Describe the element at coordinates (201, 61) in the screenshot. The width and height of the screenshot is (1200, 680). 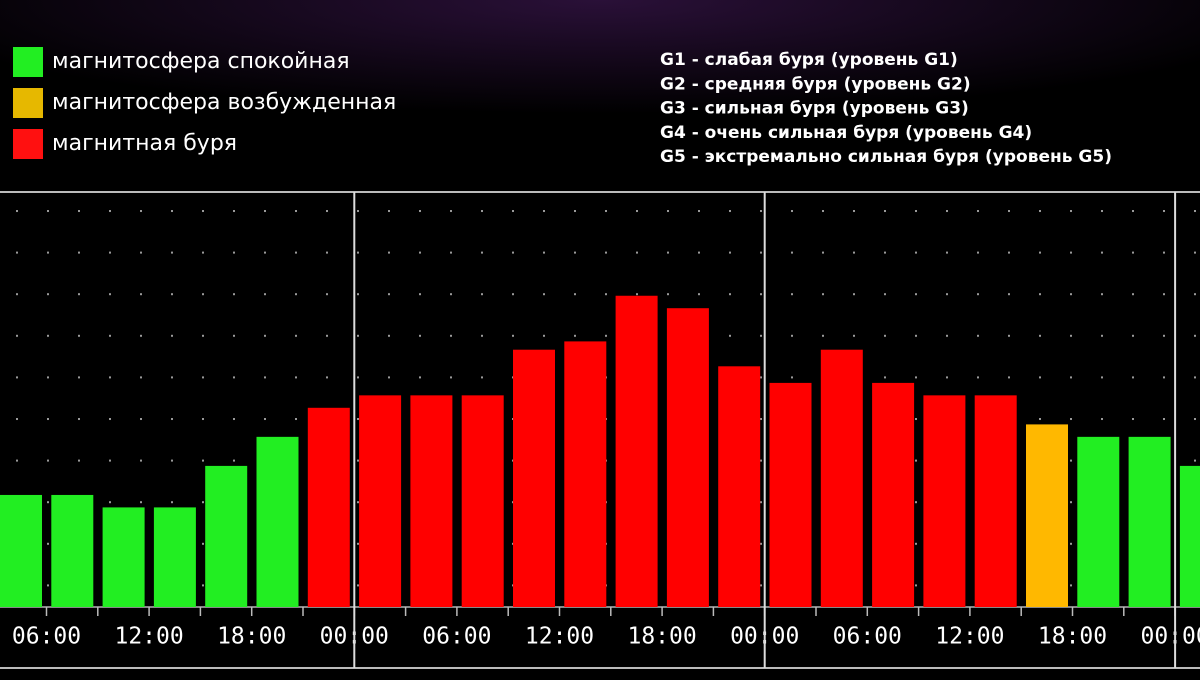
I see `legend-label: магнитосфера спокойная` at that location.